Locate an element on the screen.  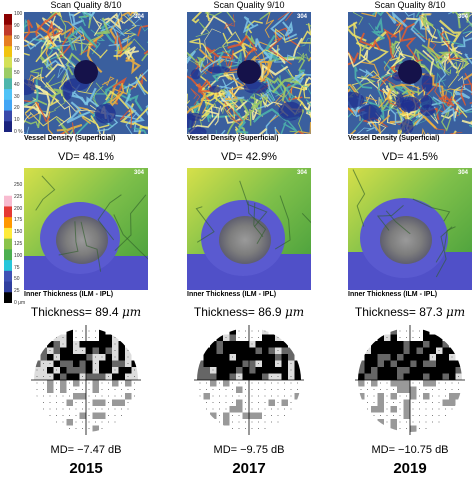
vessel-density-map is located at coordinates (86, 73).